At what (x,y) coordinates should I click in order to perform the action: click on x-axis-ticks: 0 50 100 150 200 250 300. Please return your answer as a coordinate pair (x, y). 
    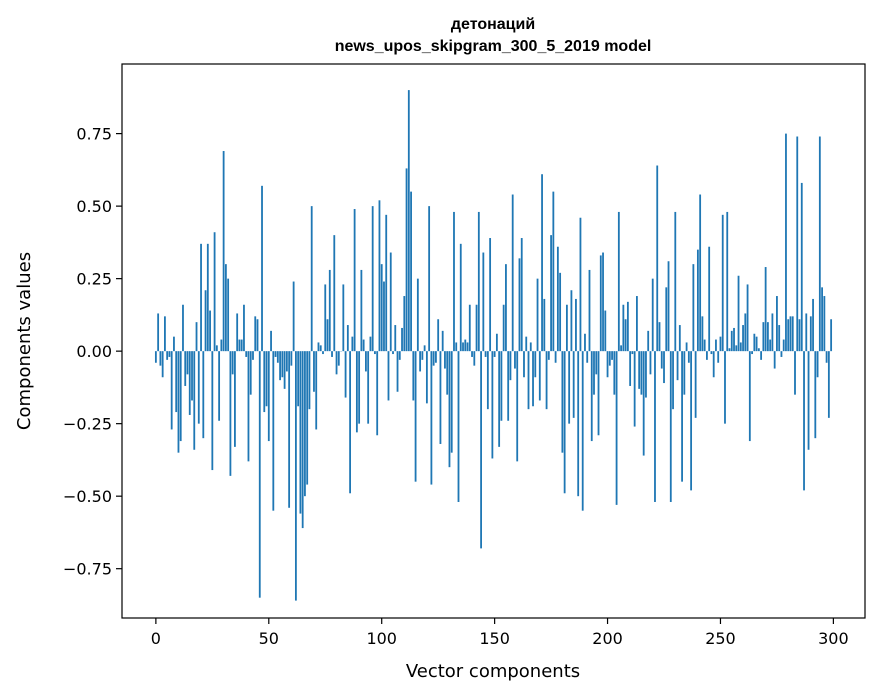
    Looking at the image, I should click on (500, 633).